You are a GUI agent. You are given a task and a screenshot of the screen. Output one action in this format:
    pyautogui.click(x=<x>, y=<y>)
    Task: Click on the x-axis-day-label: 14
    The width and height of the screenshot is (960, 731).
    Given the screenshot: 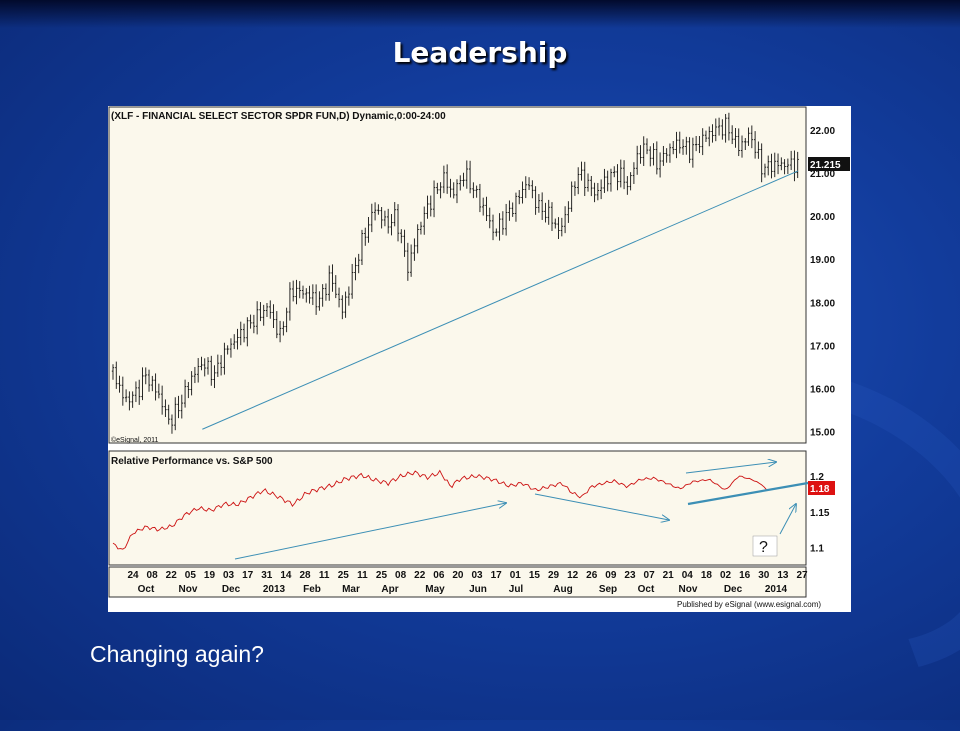 What is the action you would take?
    pyautogui.click(x=286, y=575)
    